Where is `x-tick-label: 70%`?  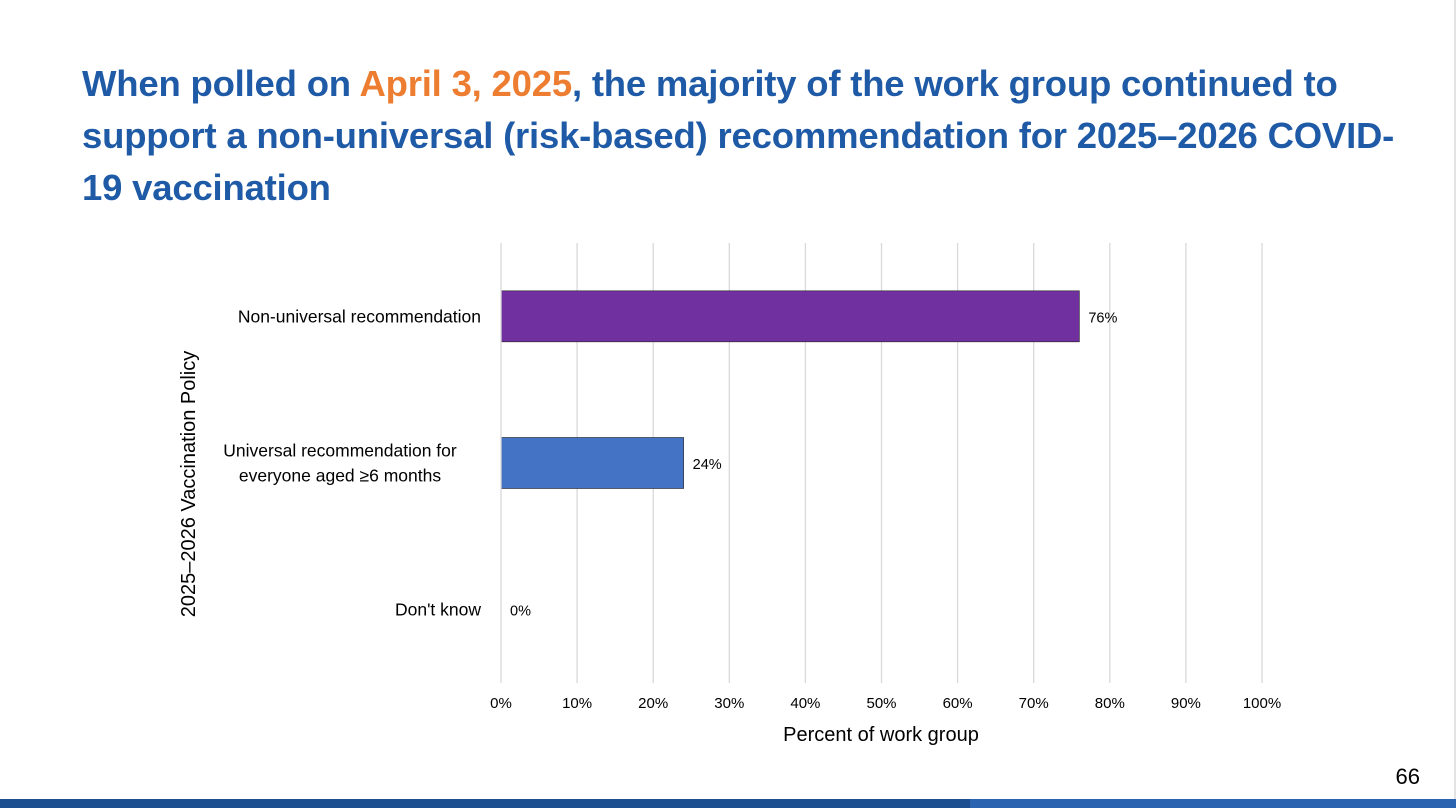 x-tick-label: 70% is located at coordinates (1034, 703).